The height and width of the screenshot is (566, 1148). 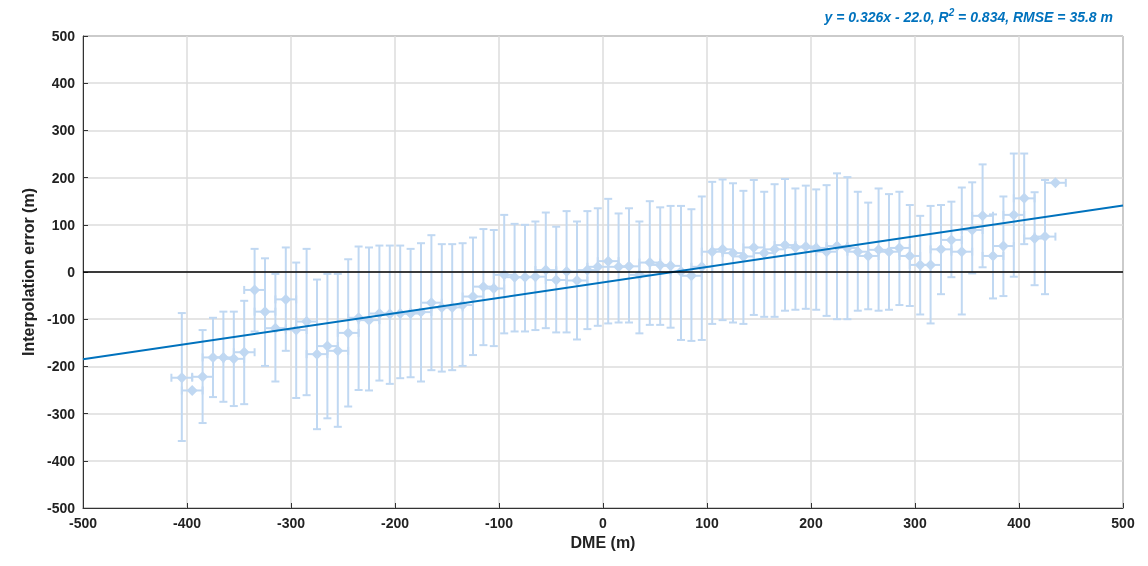 I want to click on x-tick-label: -300, so click(x=291, y=523).